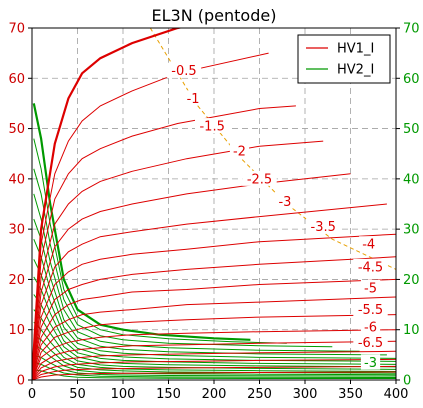  I want to click on x-tick-label: 50, so click(77, 394).